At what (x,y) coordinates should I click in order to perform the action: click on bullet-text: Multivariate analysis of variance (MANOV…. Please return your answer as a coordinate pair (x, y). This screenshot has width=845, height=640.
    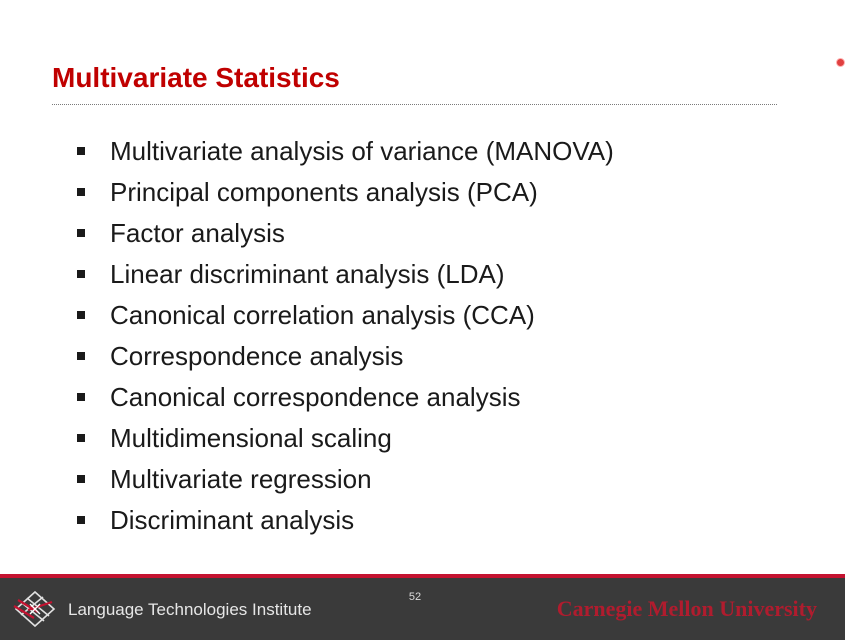
    Looking at the image, I should click on (362, 151).